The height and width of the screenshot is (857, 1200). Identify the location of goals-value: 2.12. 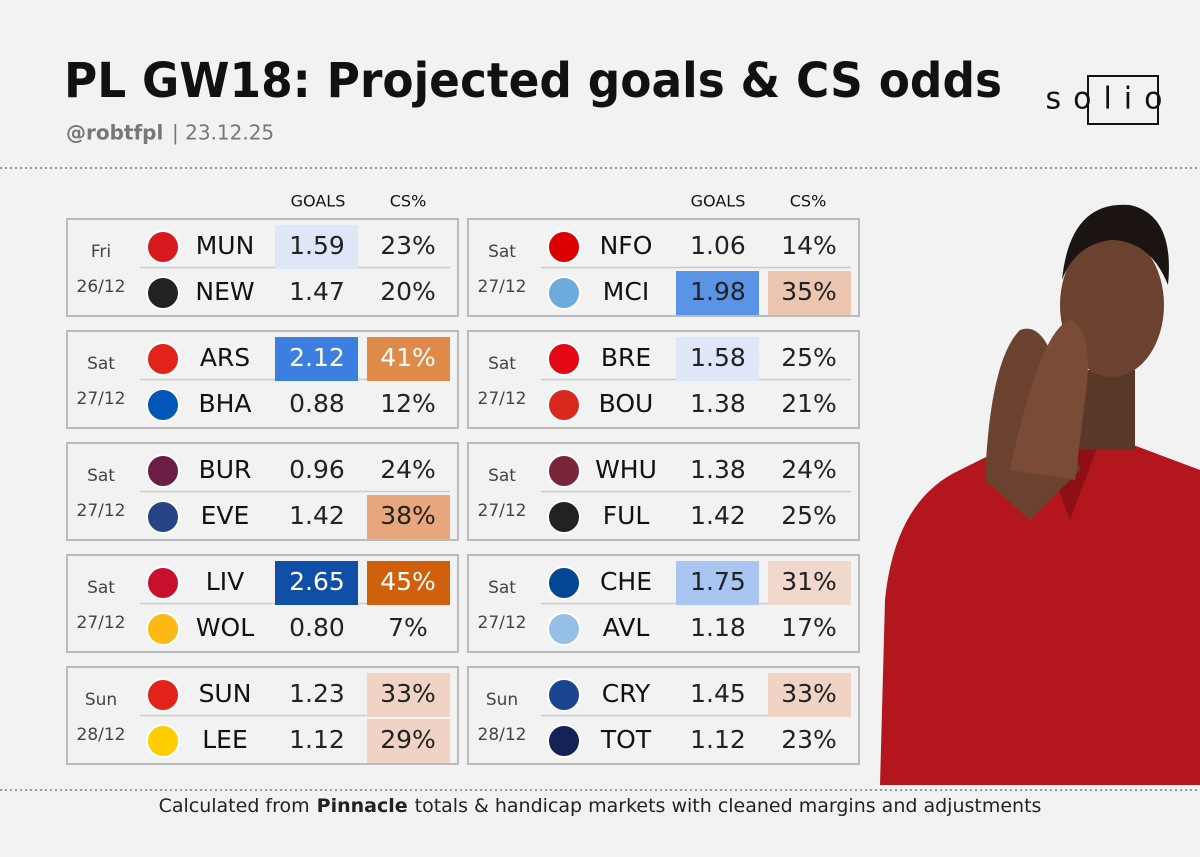
(317, 357).